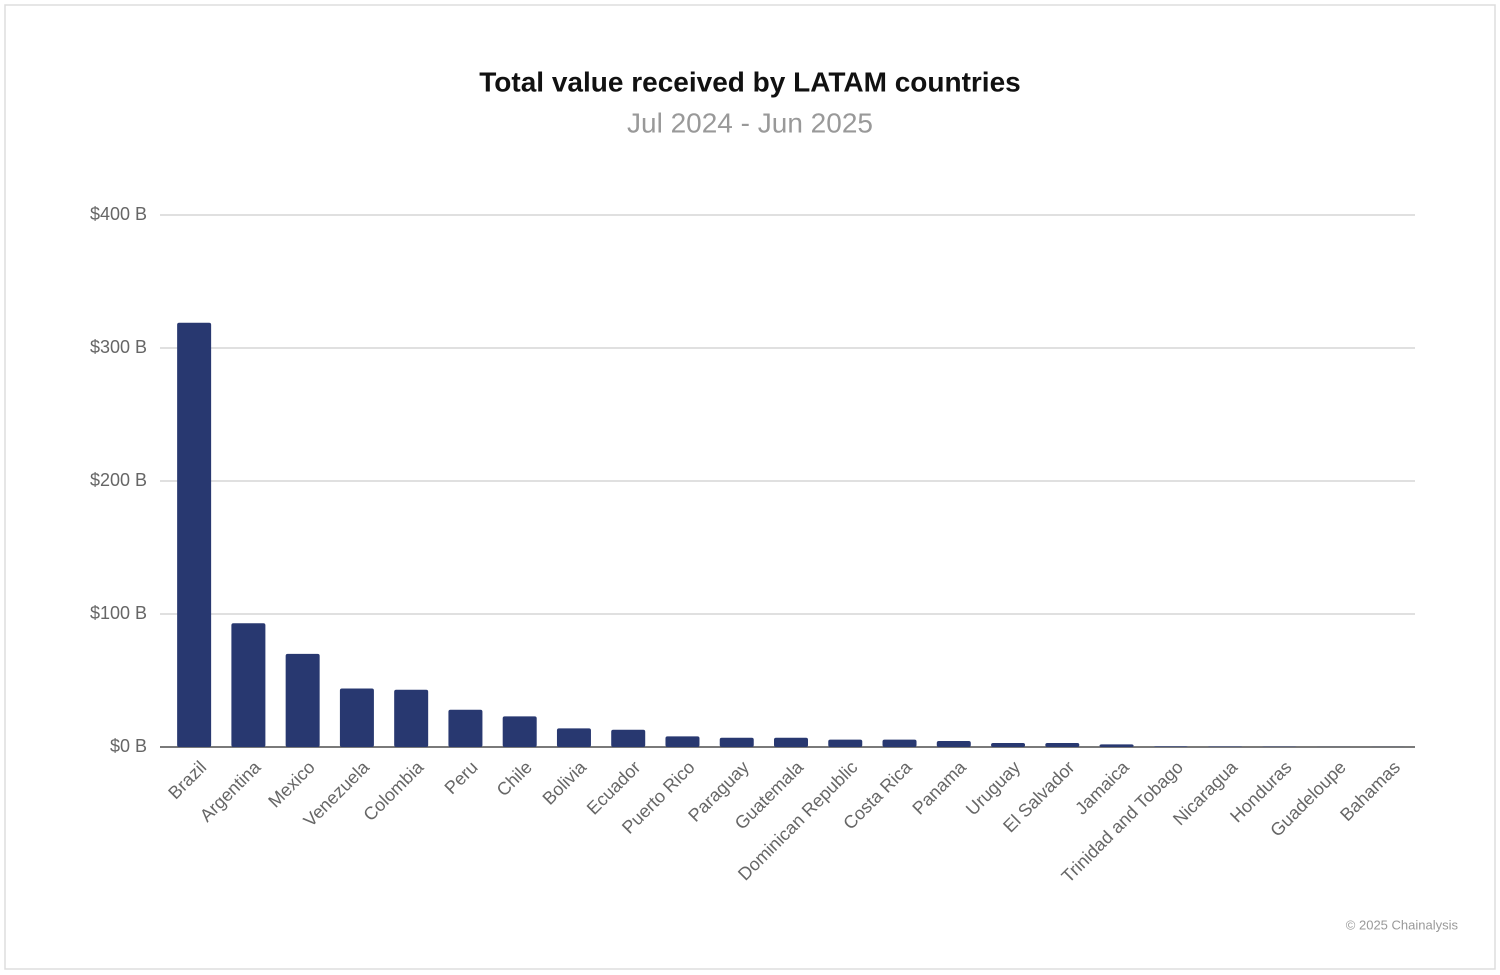 This screenshot has width=1500, height=975. I want to click on chart-title: Total value received by LATAM countries, so click(749, 81).